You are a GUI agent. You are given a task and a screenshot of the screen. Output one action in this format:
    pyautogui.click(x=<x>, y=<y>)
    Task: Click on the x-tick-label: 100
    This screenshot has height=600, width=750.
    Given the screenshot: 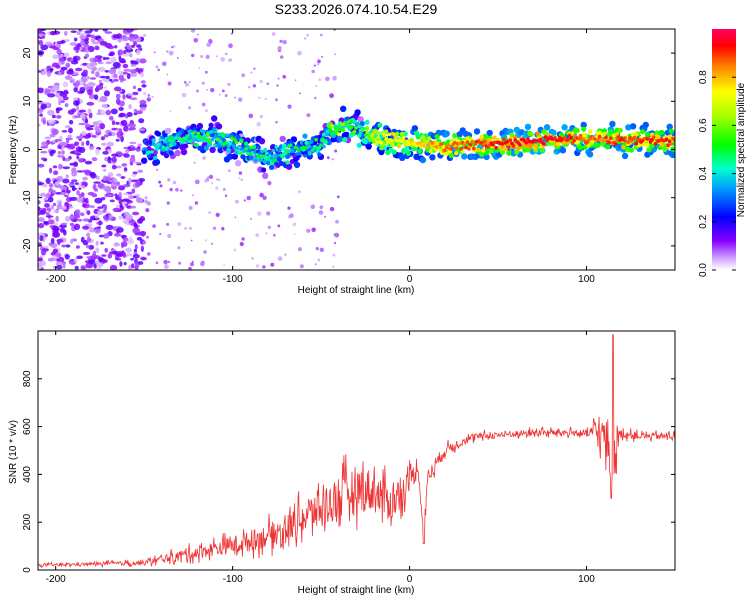 What is the action you would take?
    pyautogui.click(x=586, y=579)
    